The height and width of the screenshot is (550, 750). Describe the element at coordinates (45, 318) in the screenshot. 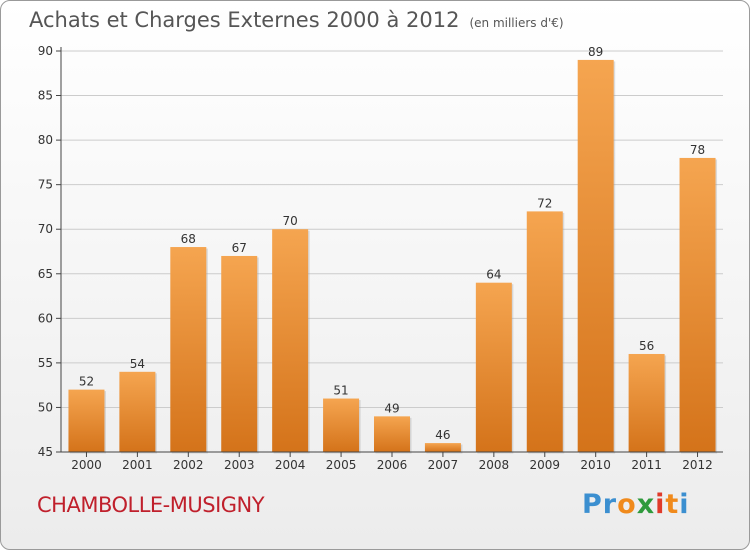

I see `y-tick-label: 60` at that location.